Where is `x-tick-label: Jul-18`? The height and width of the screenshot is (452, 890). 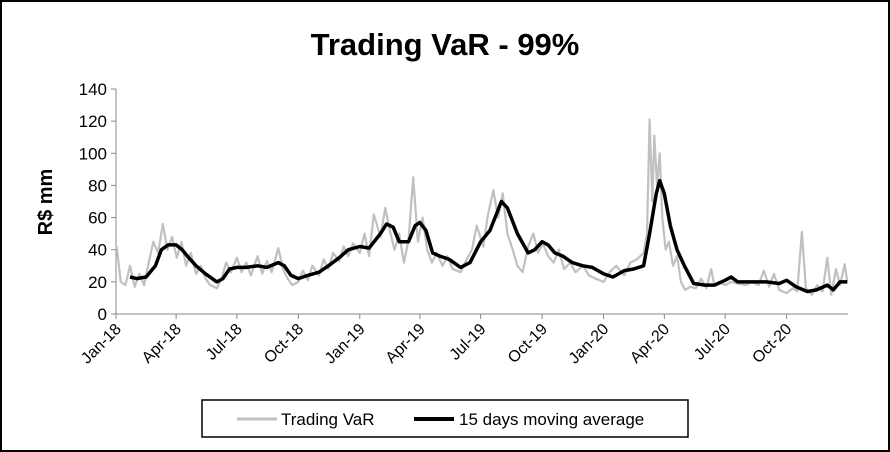
x-tick-label: Jul-18 is located at coordinates (224, 342).